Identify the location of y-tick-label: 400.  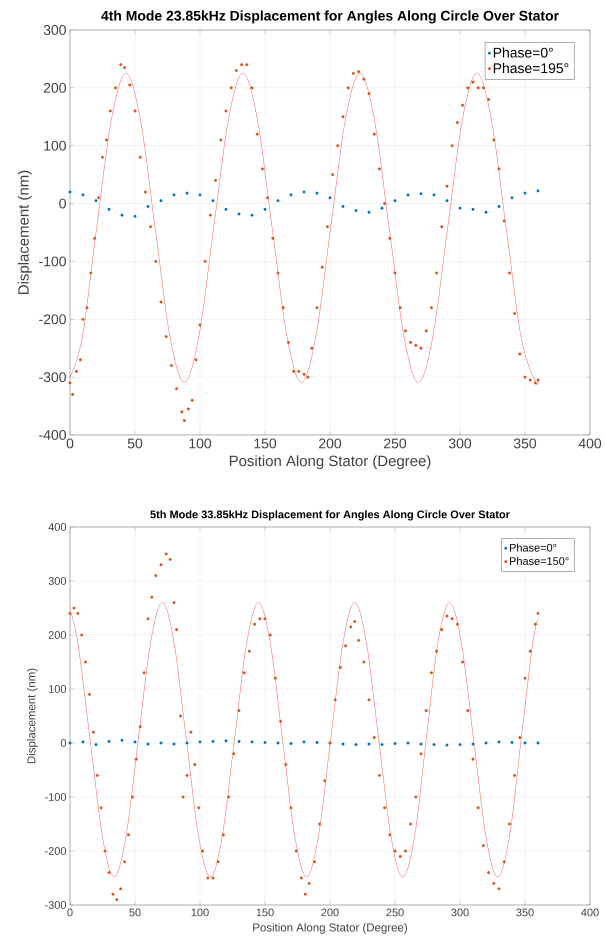
(57, 527).